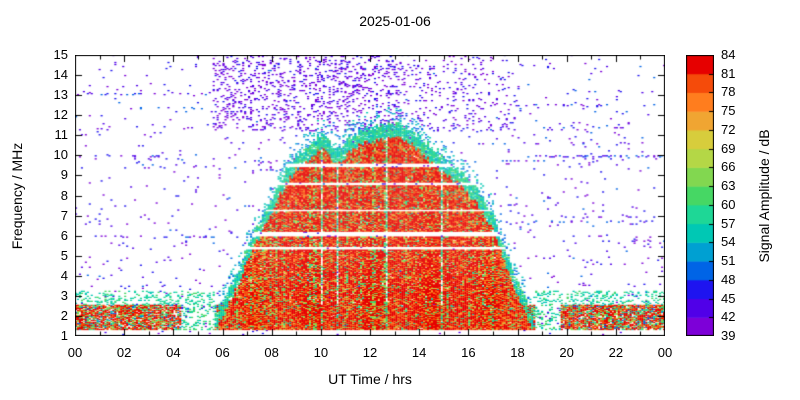 Image resolution: width=800 pixels, height=400 pixels. What do you see at coordinates (321, 352) in the screenshot?
I see `x-tick-label: 10` at bounding box center [321, 352].